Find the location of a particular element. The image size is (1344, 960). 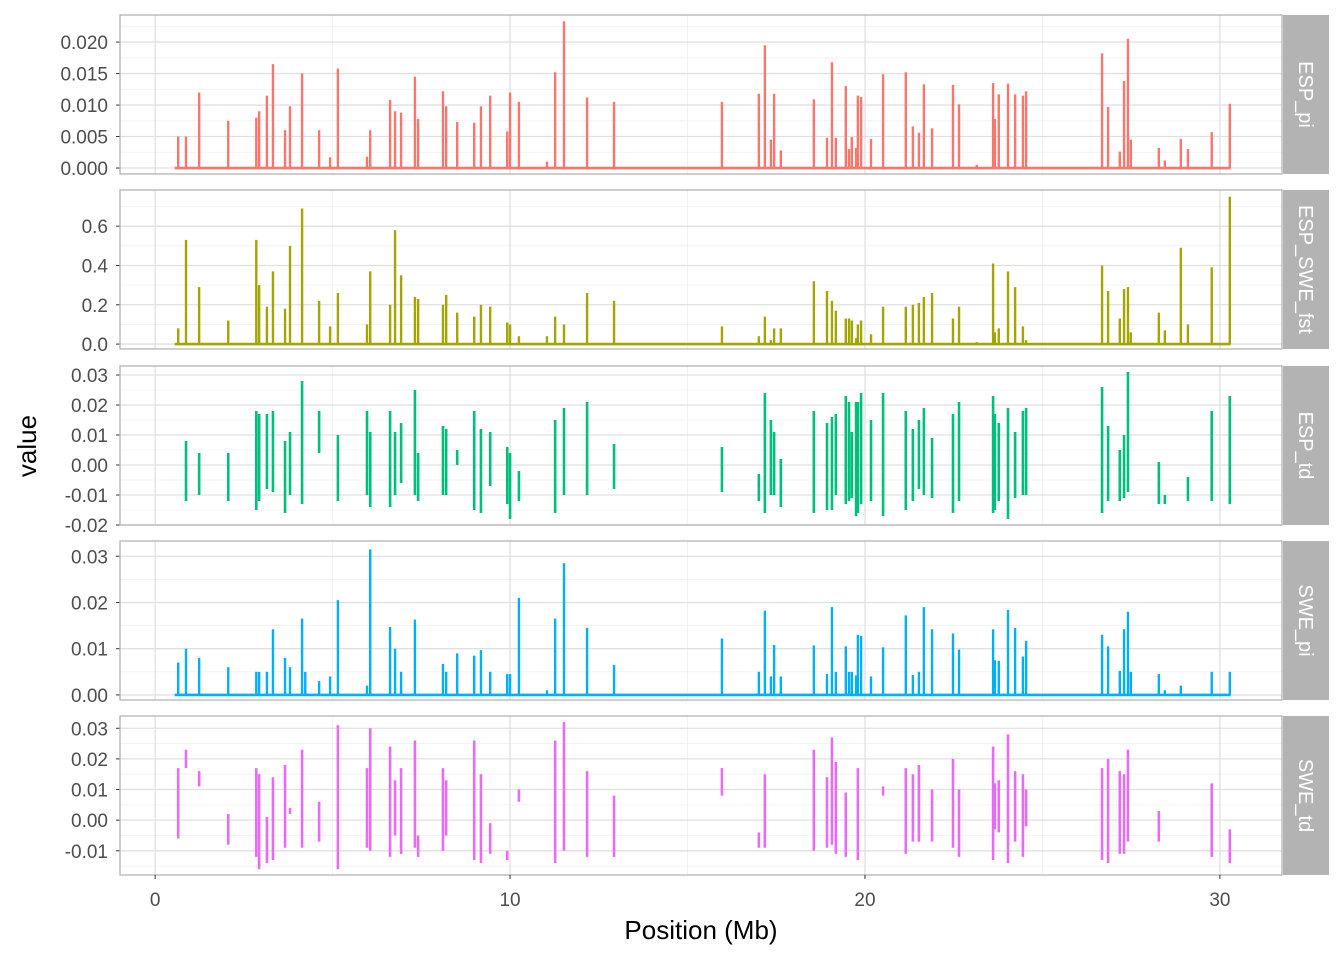

x-tick-label: 20 is located at coordinates (864, 900).